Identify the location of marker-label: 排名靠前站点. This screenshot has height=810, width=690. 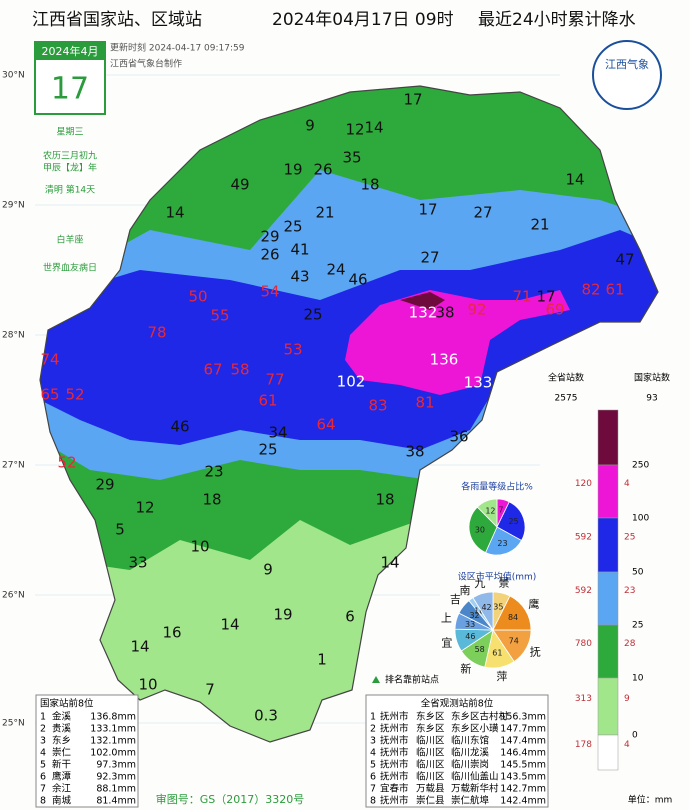
(412, 680).